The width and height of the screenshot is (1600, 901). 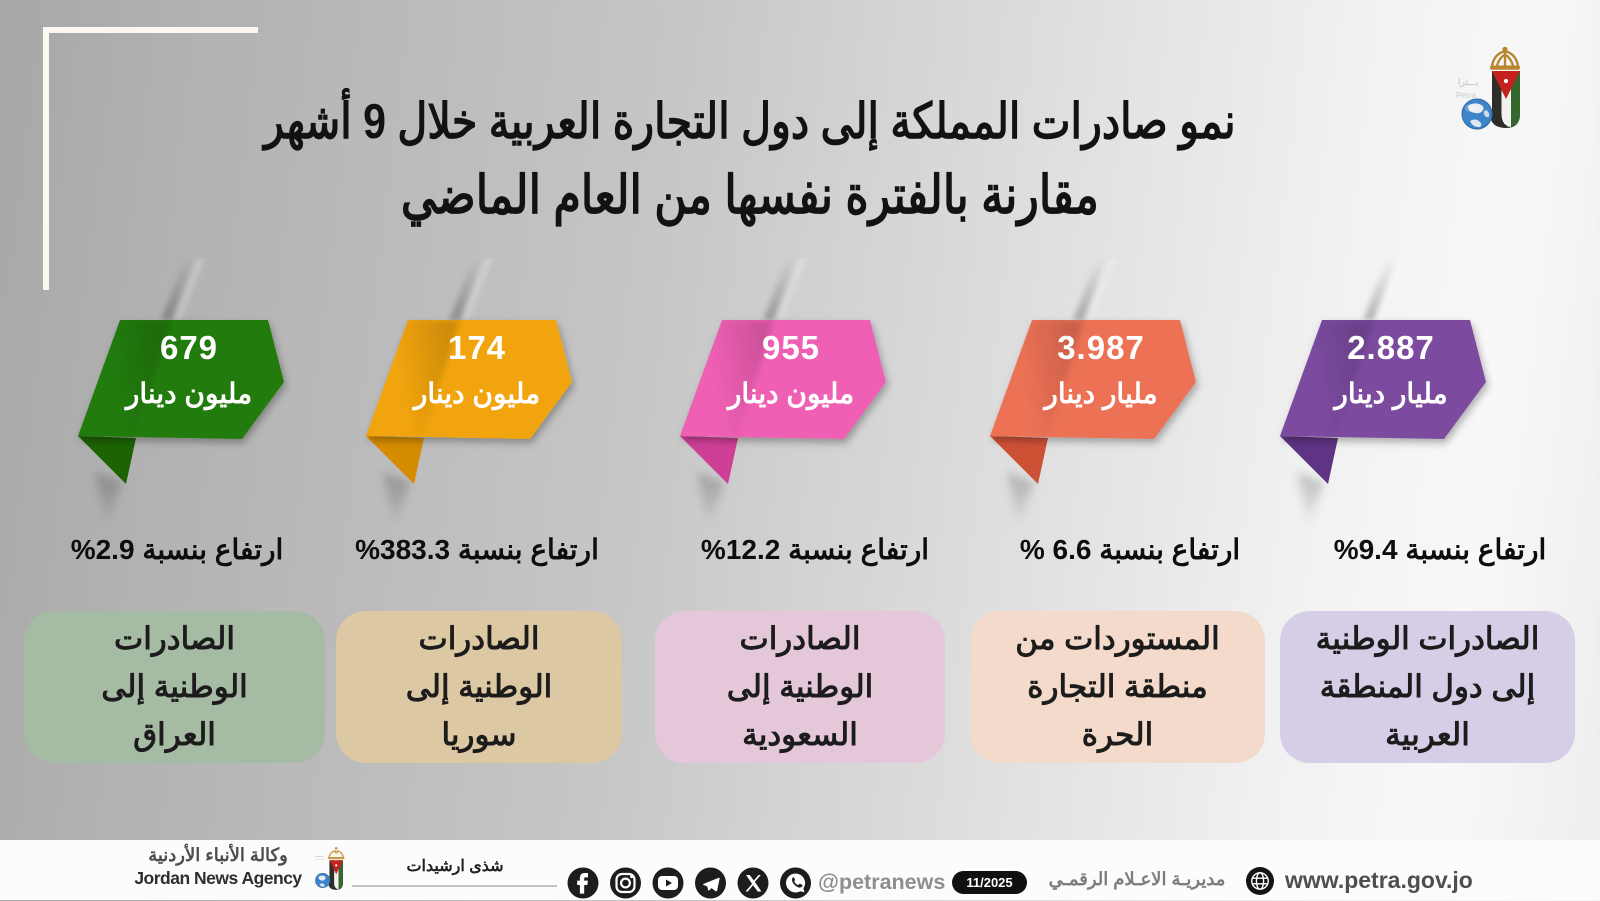 I want to click on svg-text: بـــترا, so click(x=1468, y=82).